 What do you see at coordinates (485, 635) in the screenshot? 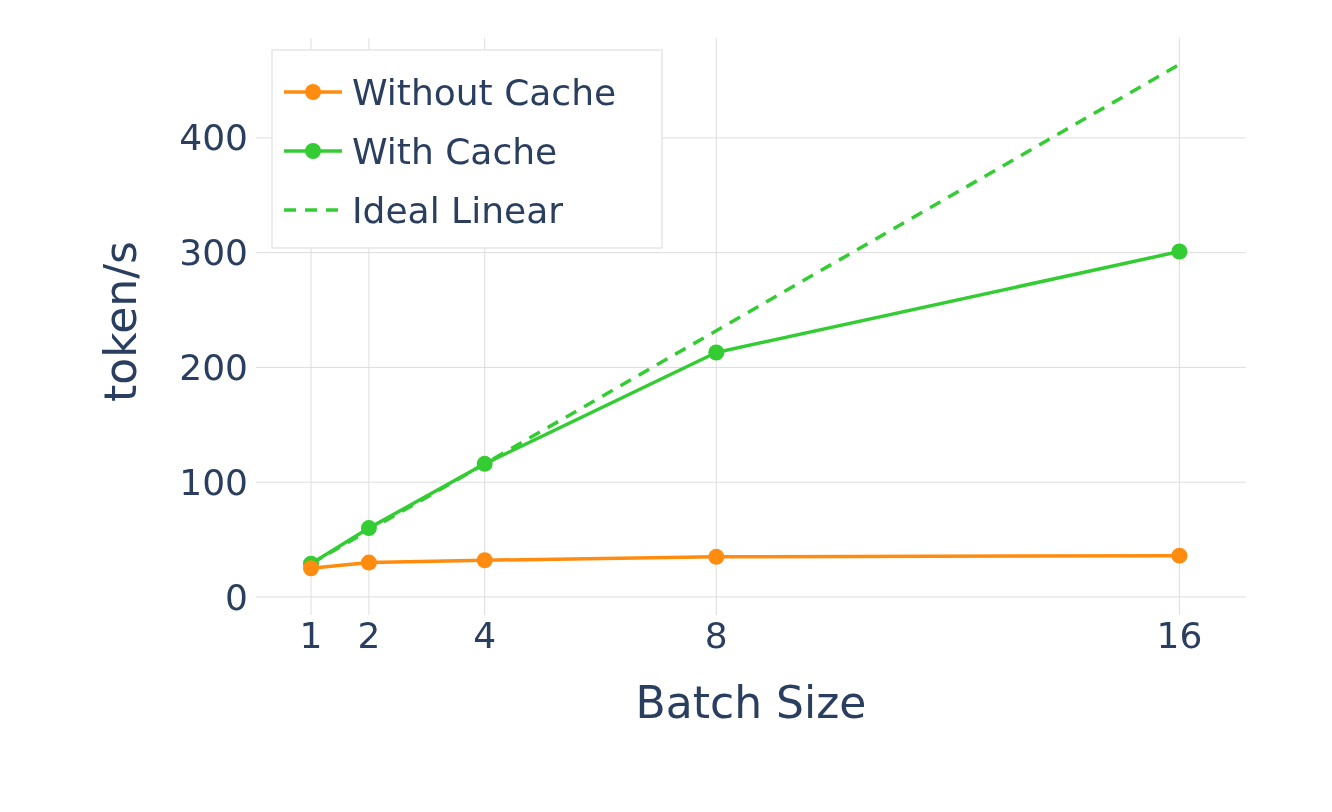
I see `x-tick-label: 4` at bounding box center [485, 635].